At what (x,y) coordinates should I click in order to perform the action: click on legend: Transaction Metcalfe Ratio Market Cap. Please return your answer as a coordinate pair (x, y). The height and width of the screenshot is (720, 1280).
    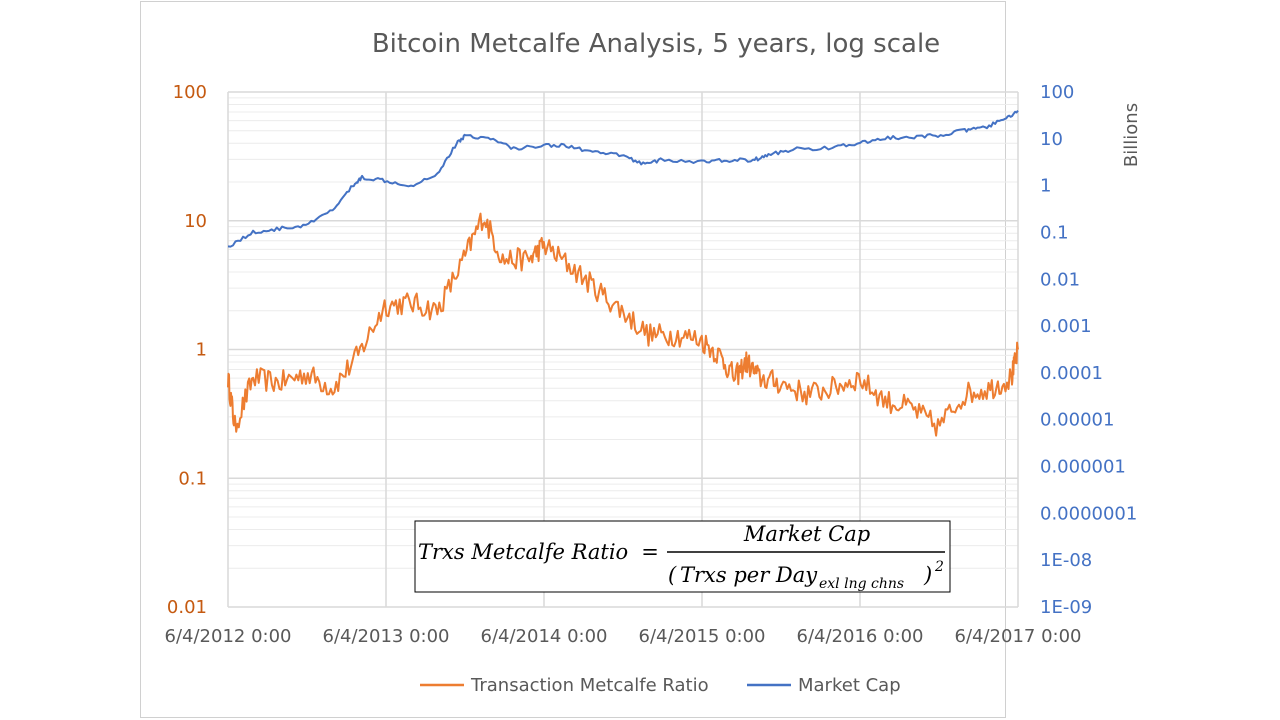
    Looking at the image, I should click on (660, 685).